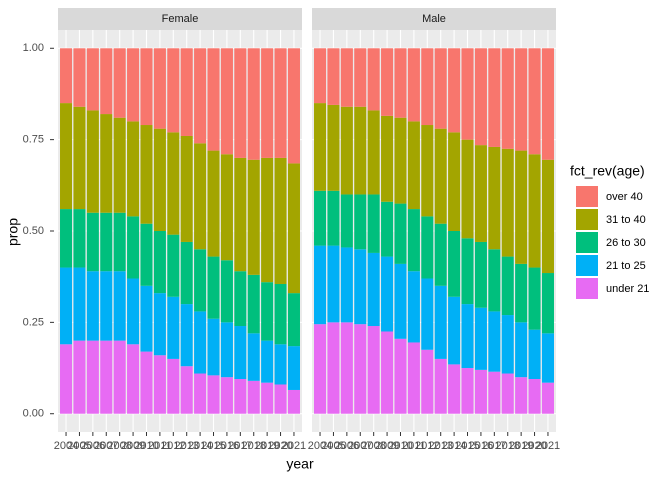  Describe the element at coordinates (33, 414) in the screenshot. I see `y-tick-label: 0.00` at that location.